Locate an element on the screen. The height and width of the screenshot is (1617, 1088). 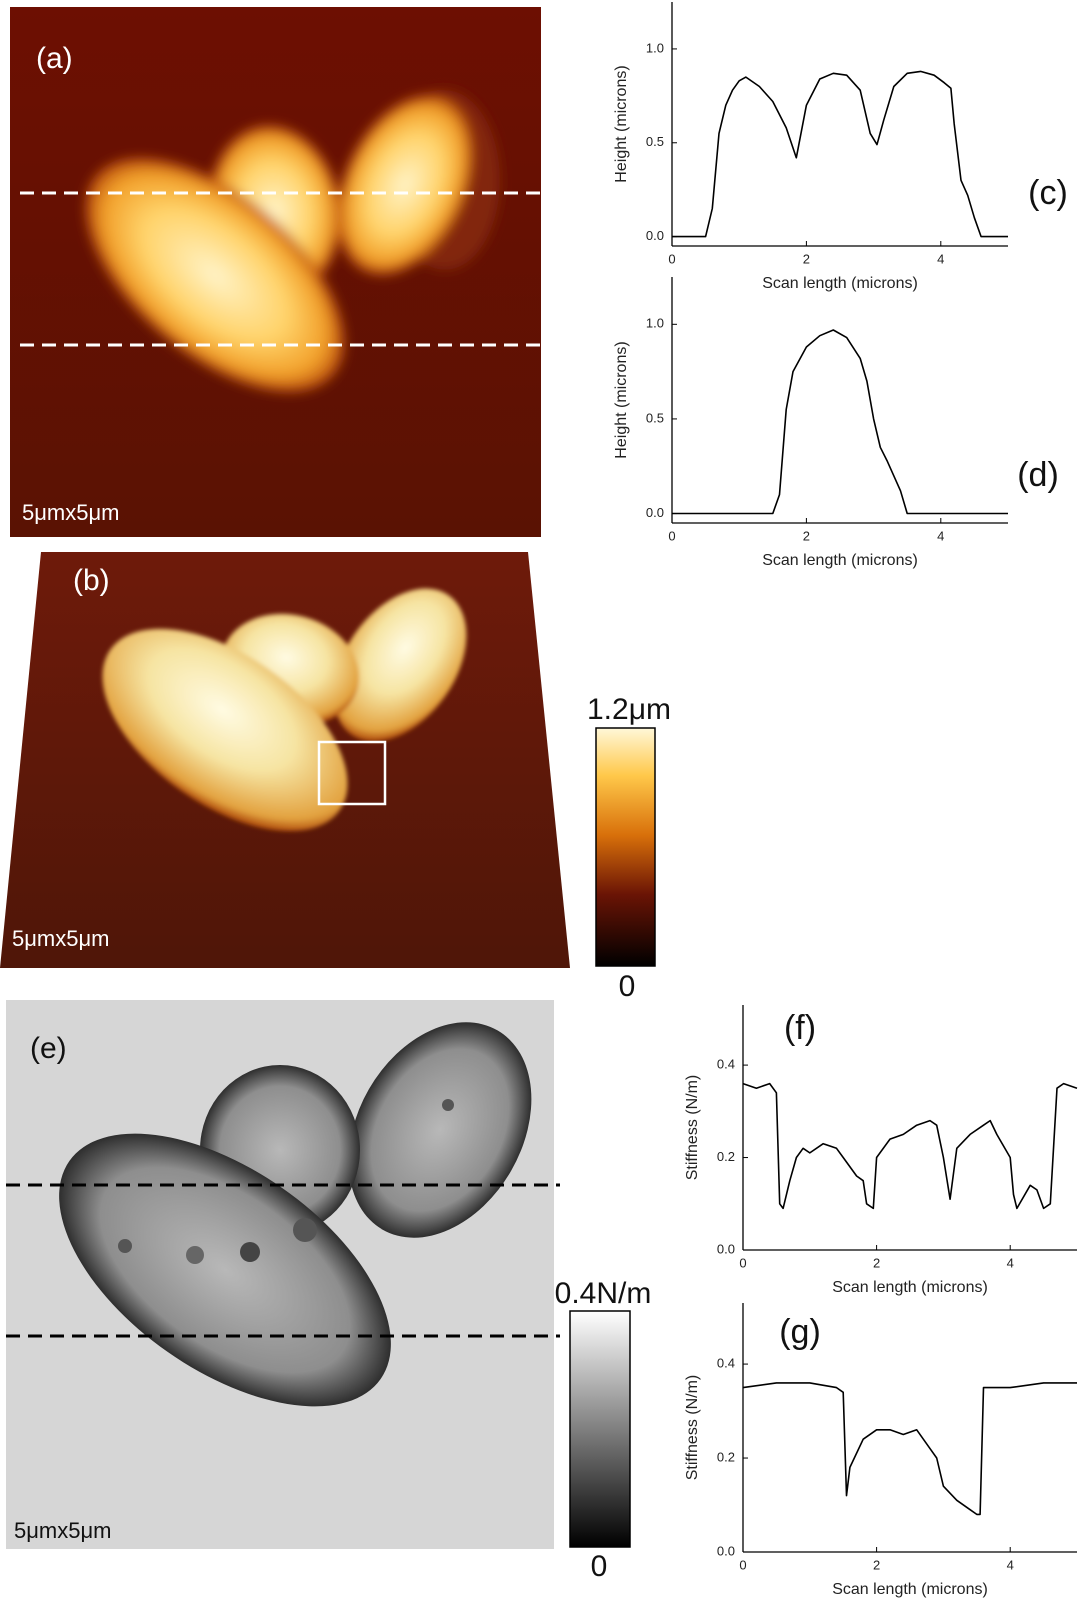
panel-label: (c) is located at coordinates (1048, 193).